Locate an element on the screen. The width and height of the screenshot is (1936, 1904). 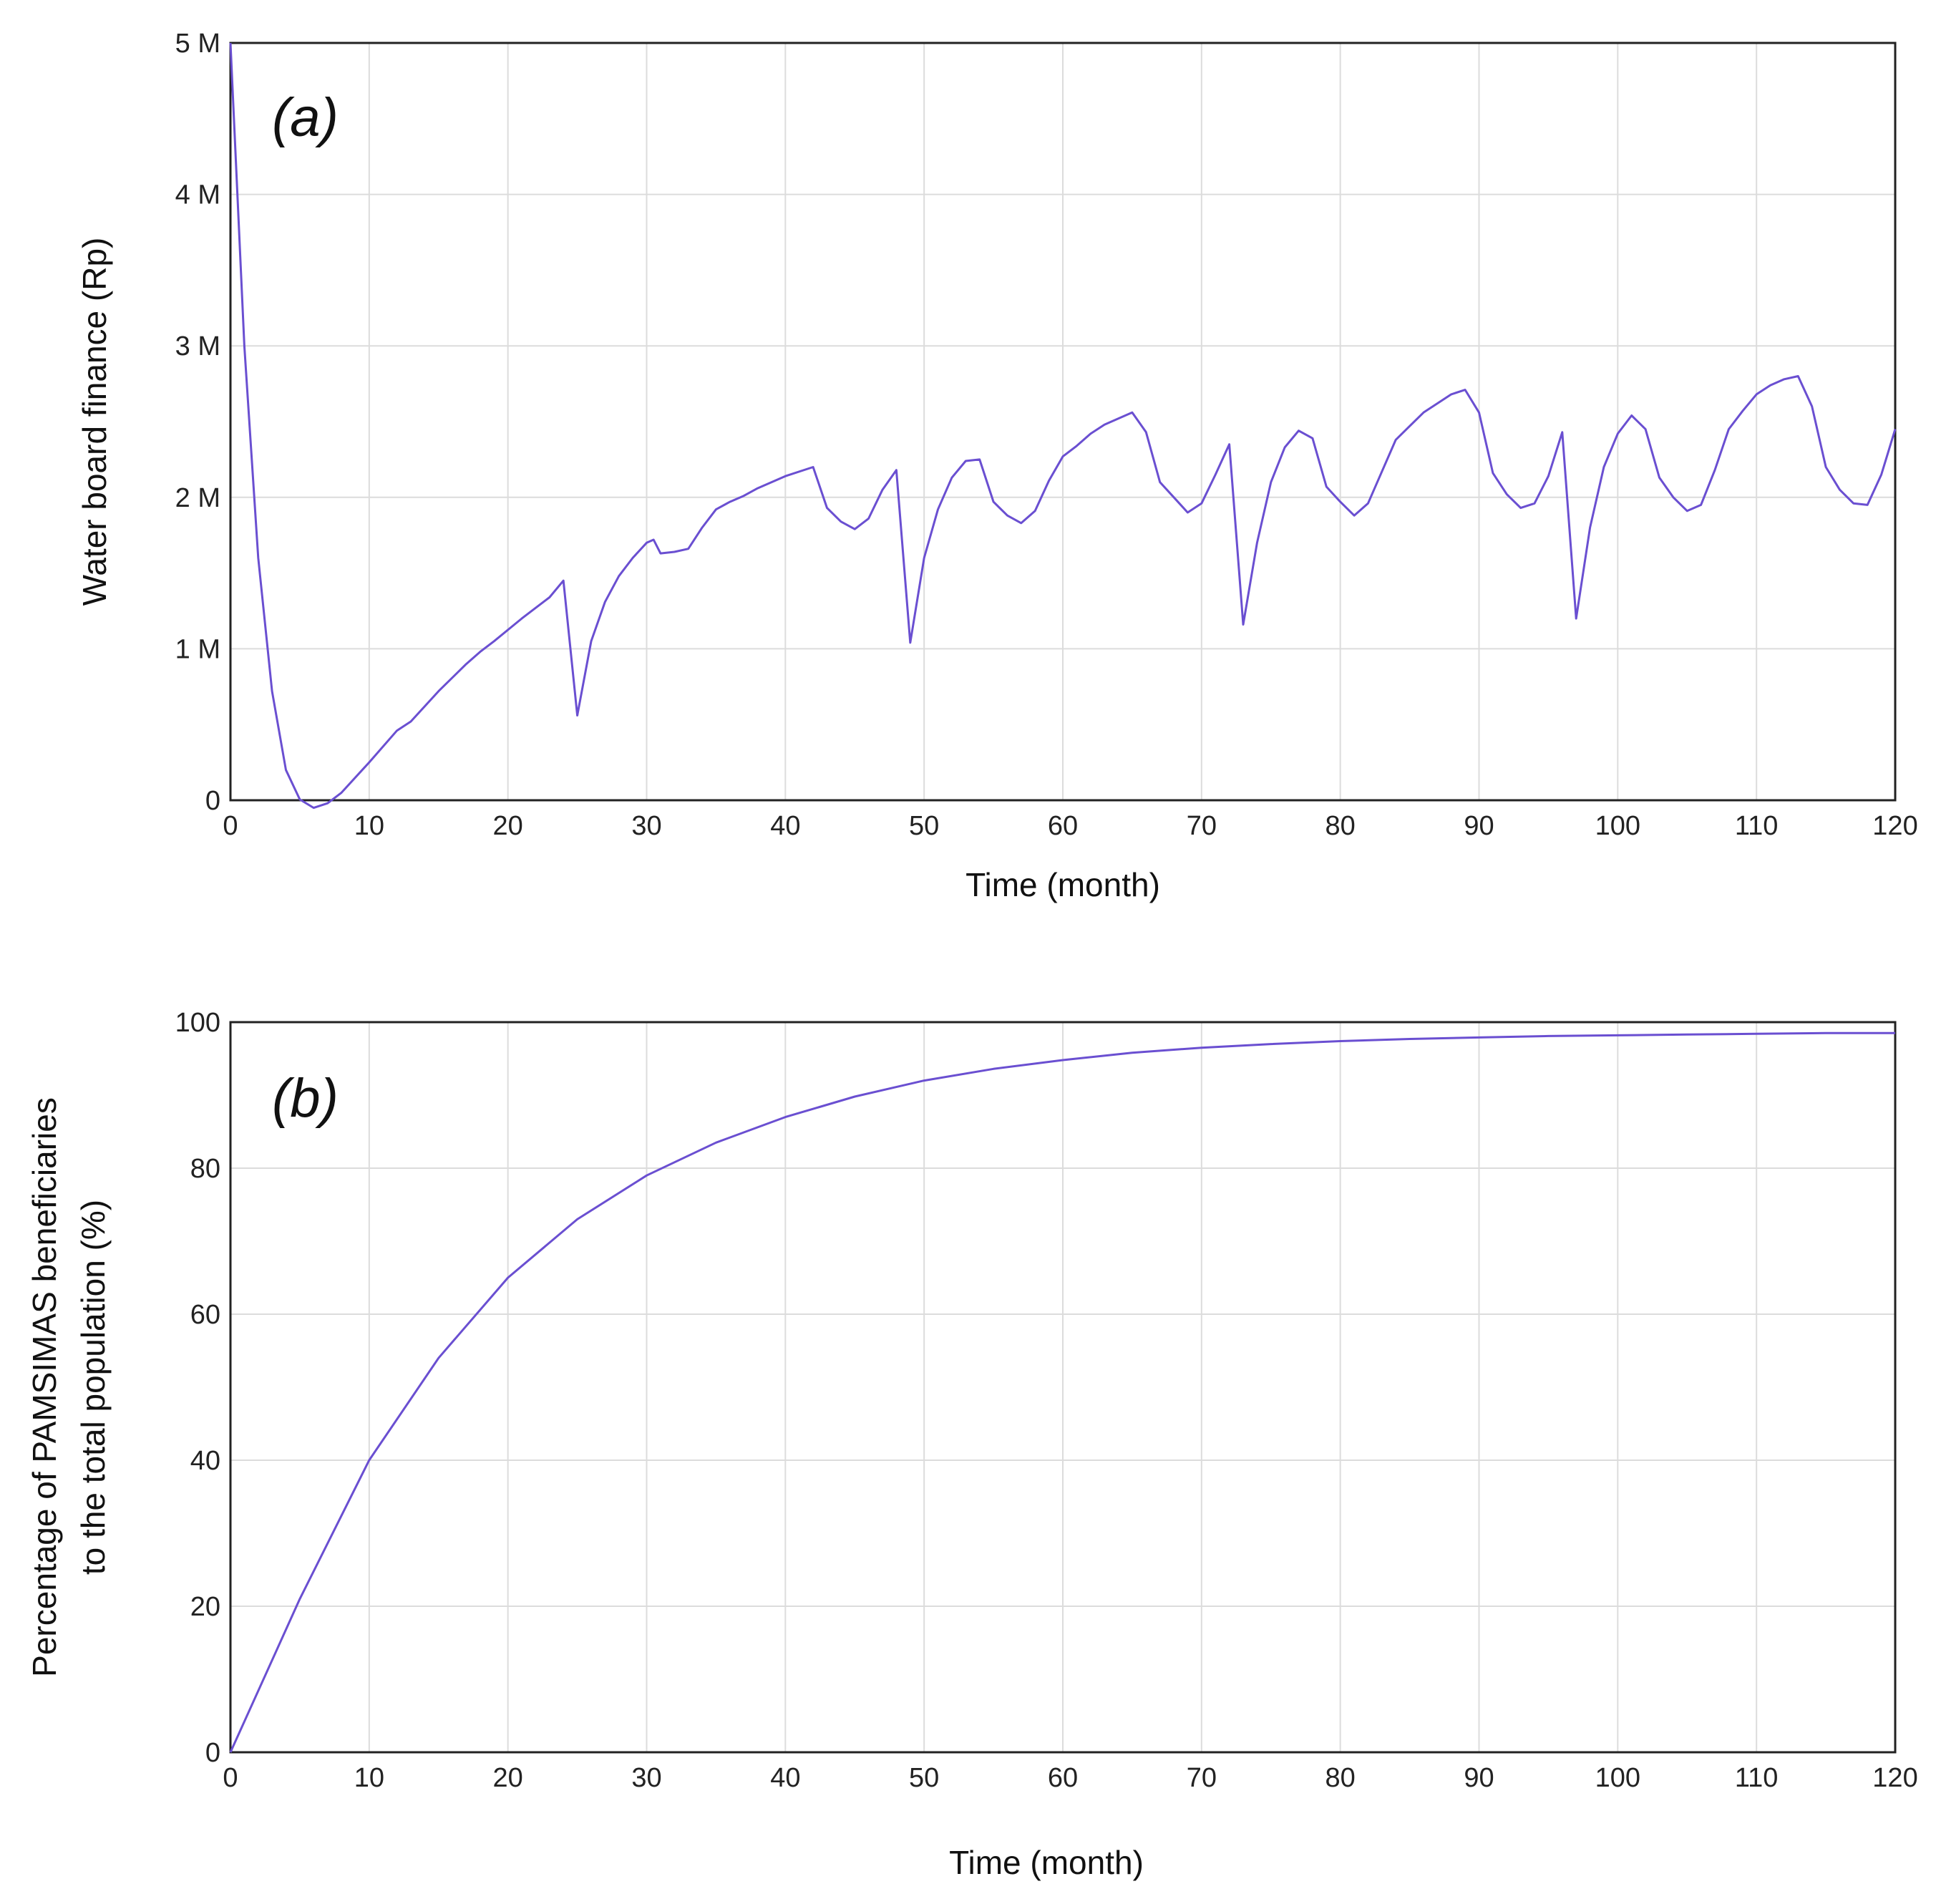
panel-b-x-tick-label: 0 is located at coordinates (231, 1778).